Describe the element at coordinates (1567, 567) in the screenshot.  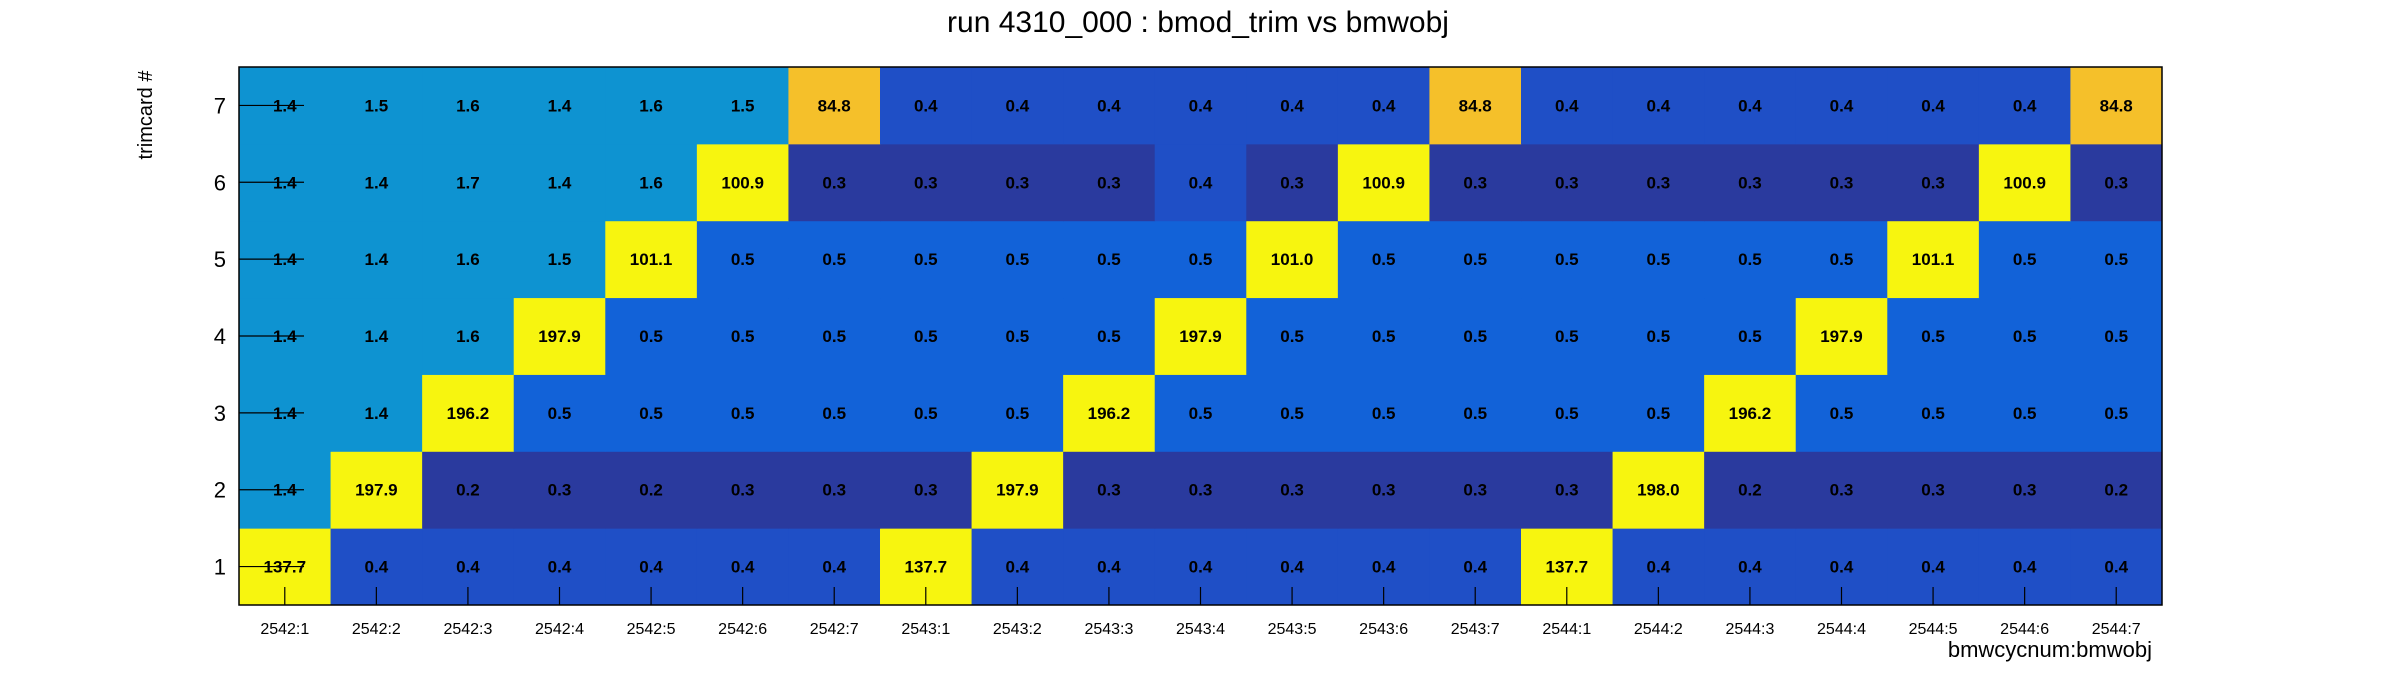
I see `cell-value-label: 137.7` at that location.